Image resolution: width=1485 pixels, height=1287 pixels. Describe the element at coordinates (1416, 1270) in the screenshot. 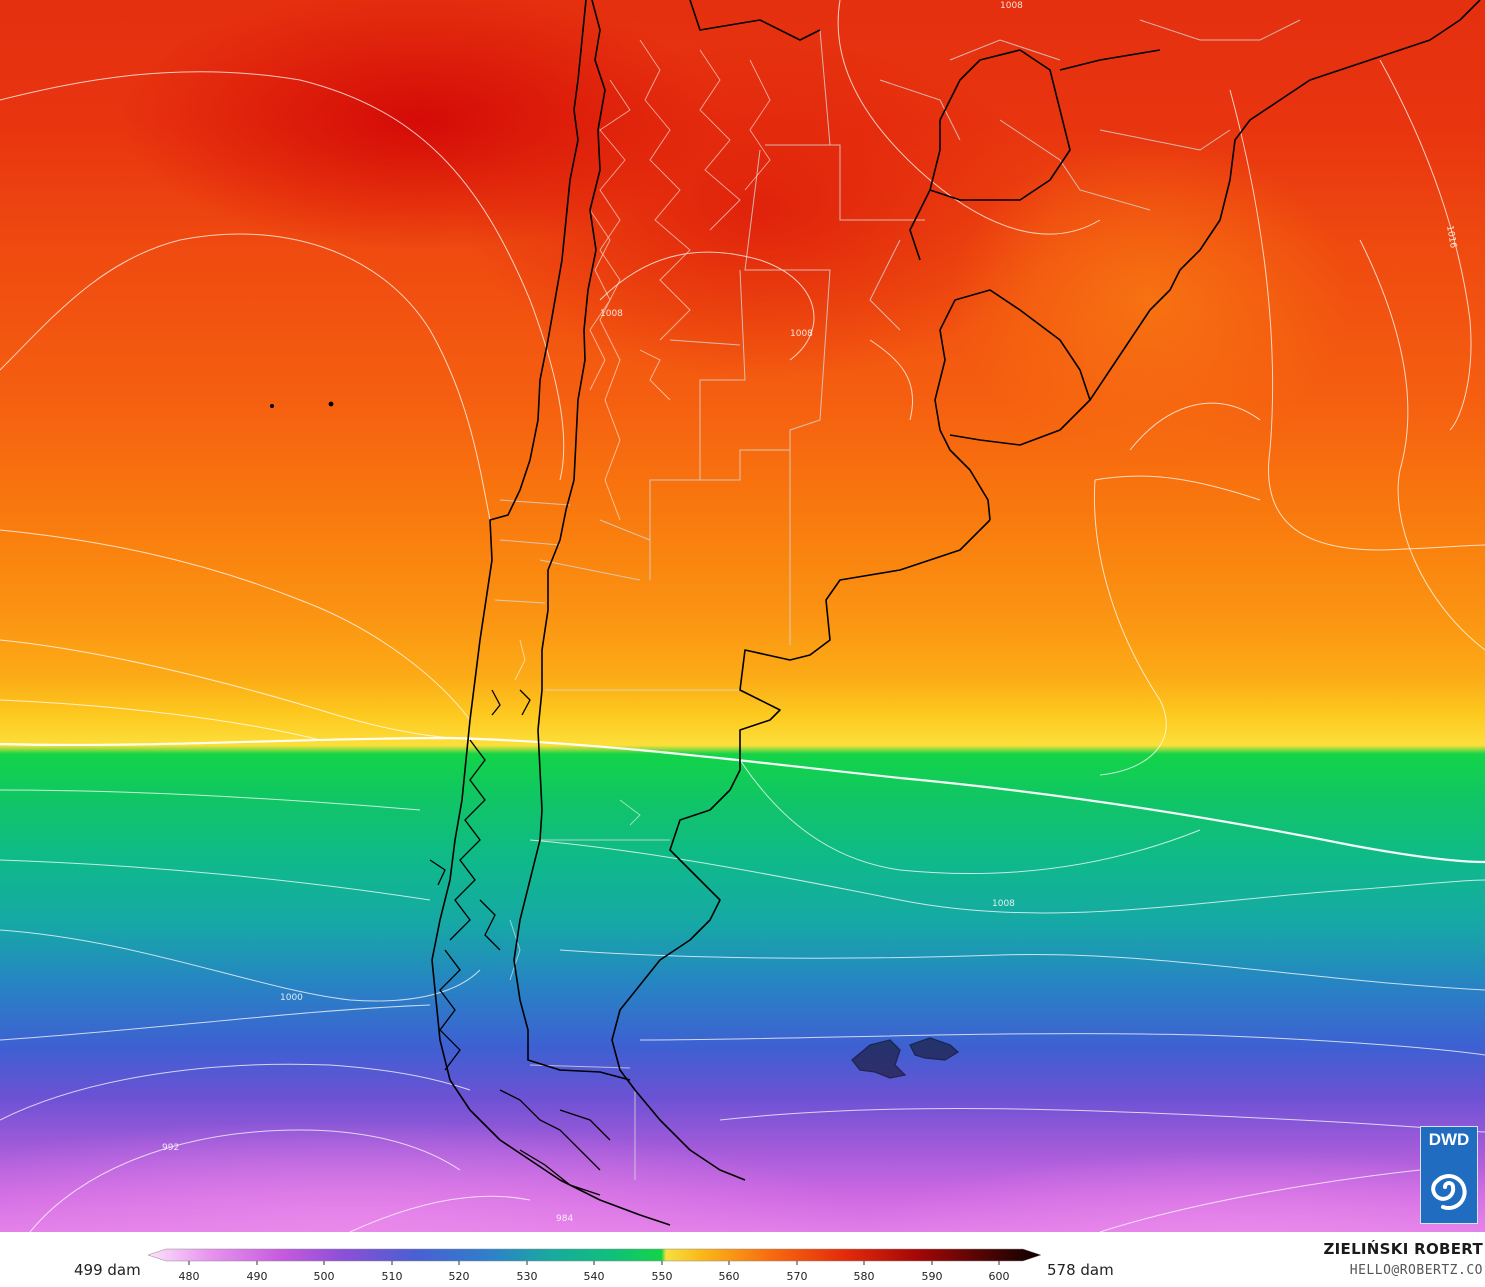

I see `author-email: HELLO@ROBERTZ.CO` at that location.